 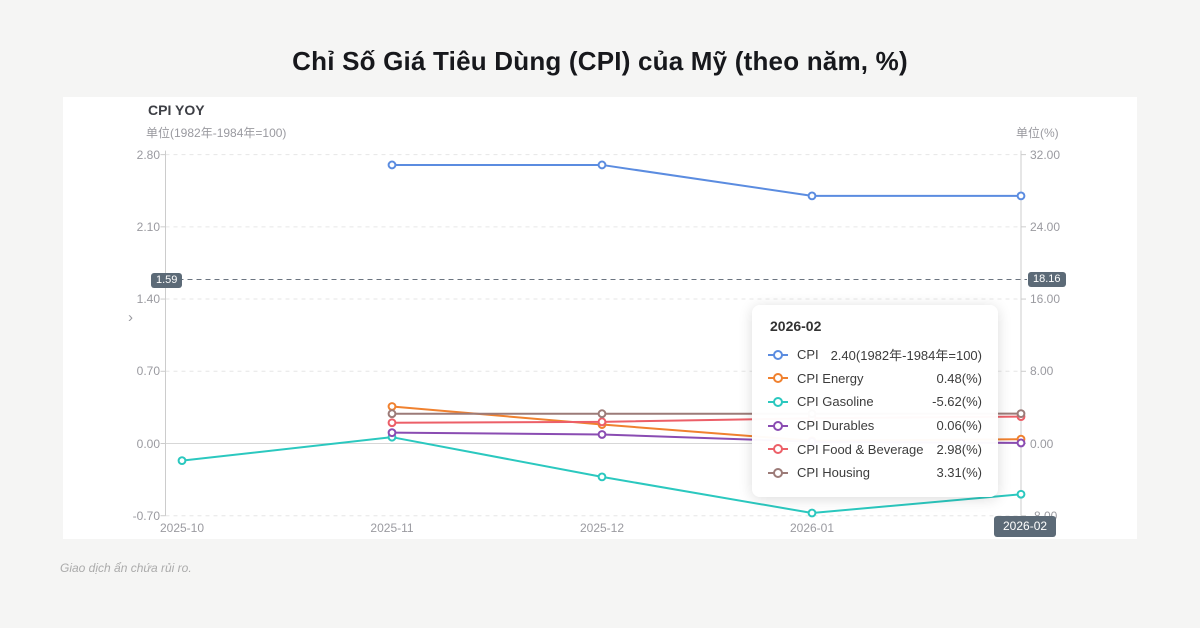 I want to click on left-tick-label: 2.80, so click(x=148, y=154).